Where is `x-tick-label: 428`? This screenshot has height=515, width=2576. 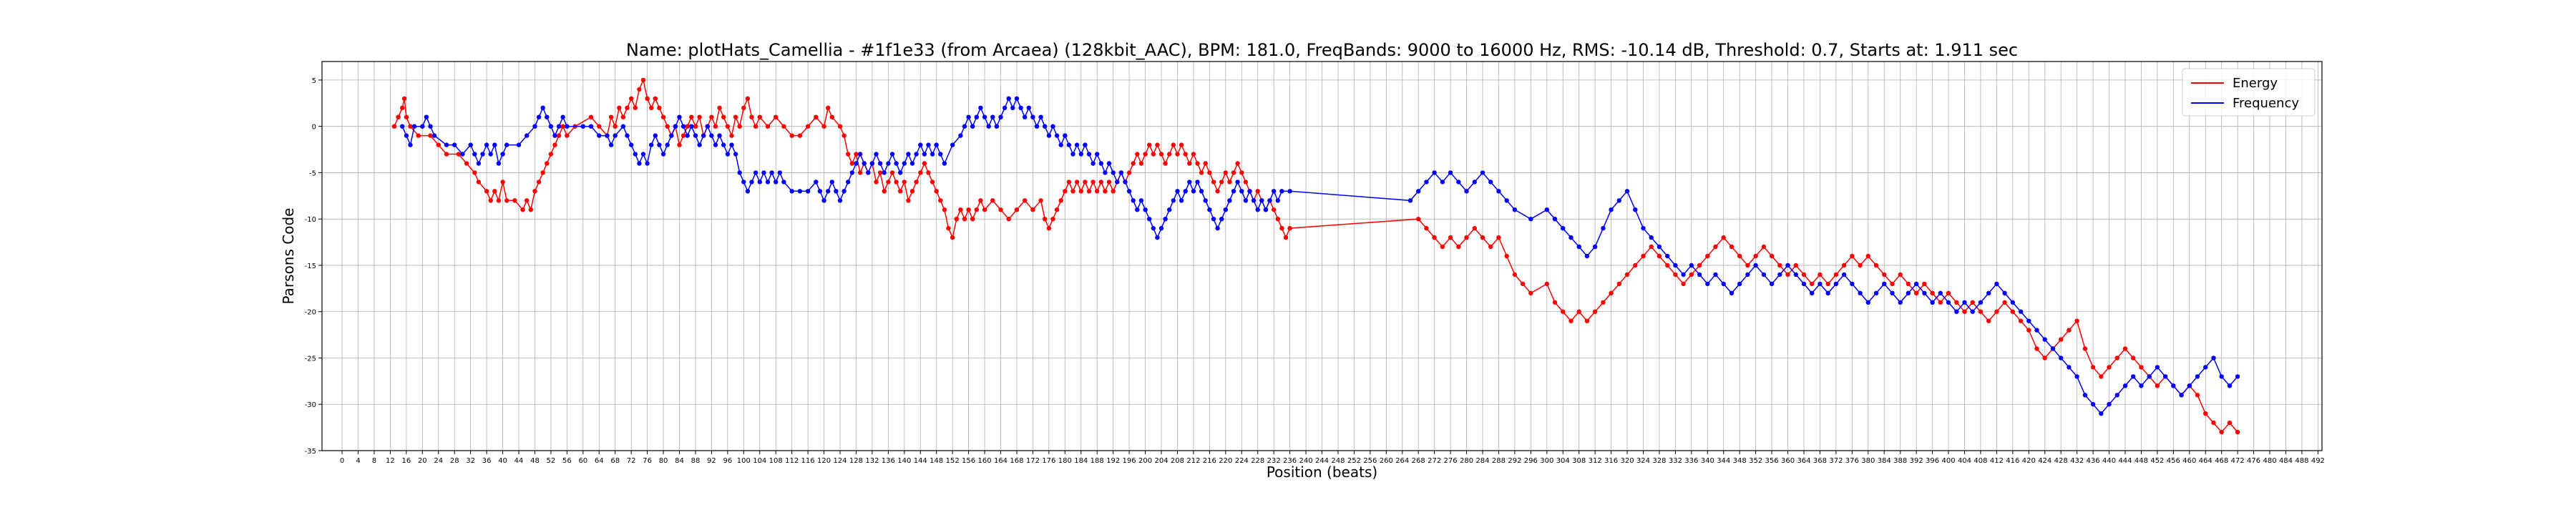 x-tick-label: 428 is located at coordinates (2061, 461).